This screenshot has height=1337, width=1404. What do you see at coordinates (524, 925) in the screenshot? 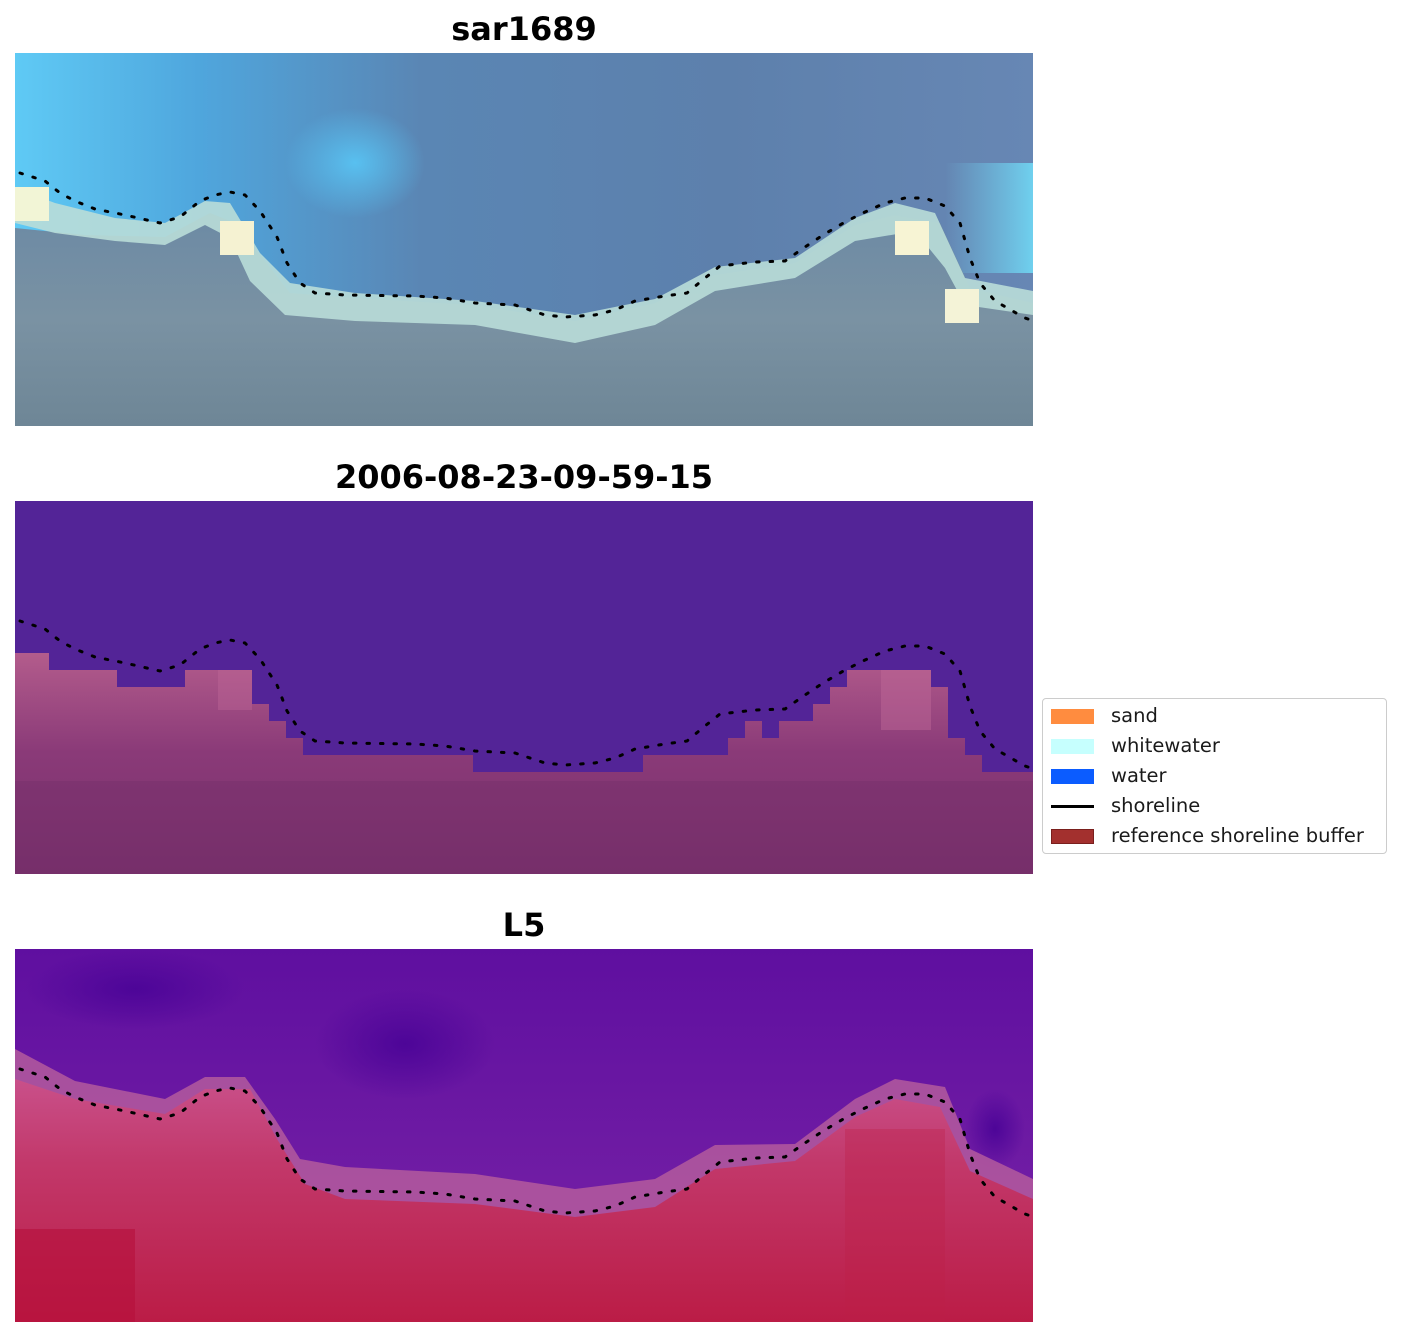
I see `panel-title-index: L5` at bounding box center [524, 925].